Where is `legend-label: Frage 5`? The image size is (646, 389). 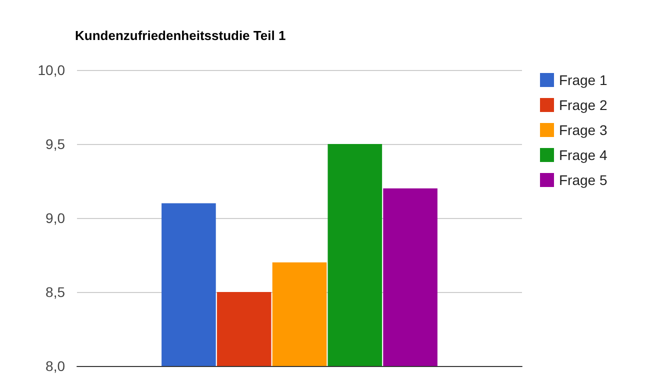
legend-label: Frage 5 is located at coordinates (583, 180).